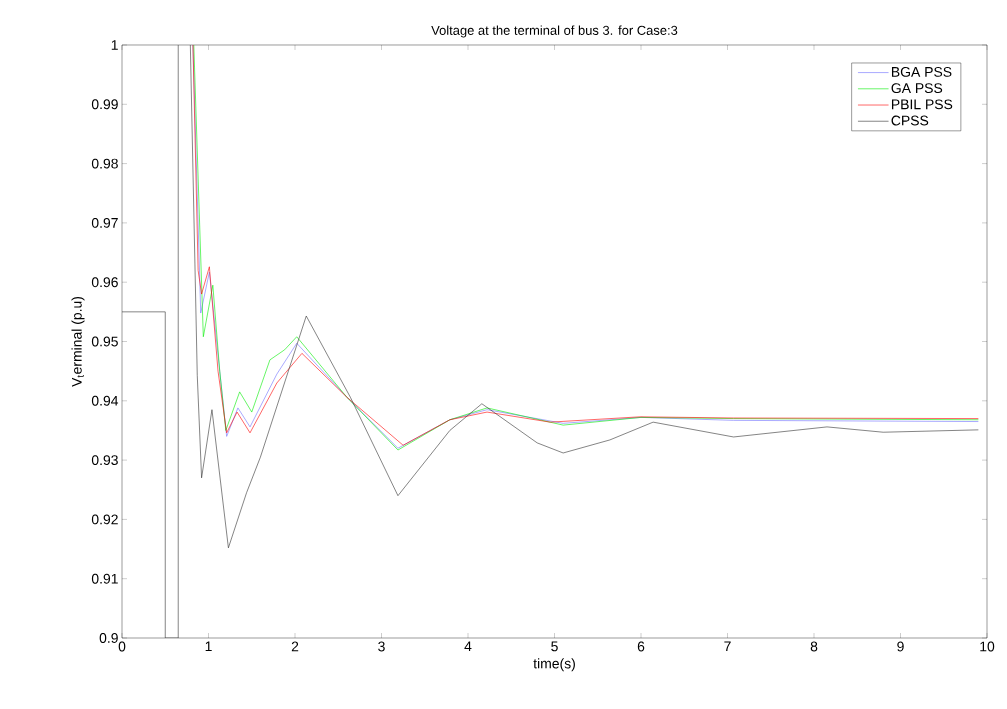 The image size is (1007, 709). What do you see at coordinates (900, 646) in the screenshot?
I see `x-tick-label: 9` at bounding box center [900, 646].